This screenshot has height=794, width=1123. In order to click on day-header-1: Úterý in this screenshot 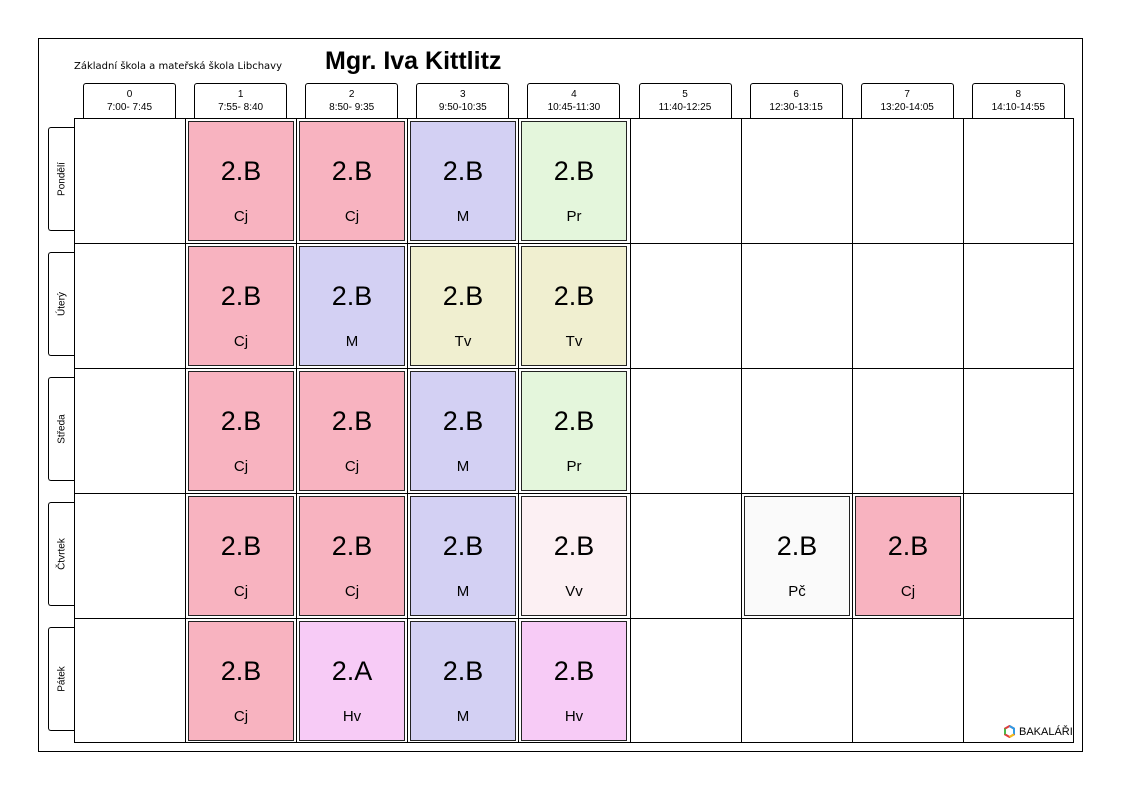, I will do `click(61, 304)`.